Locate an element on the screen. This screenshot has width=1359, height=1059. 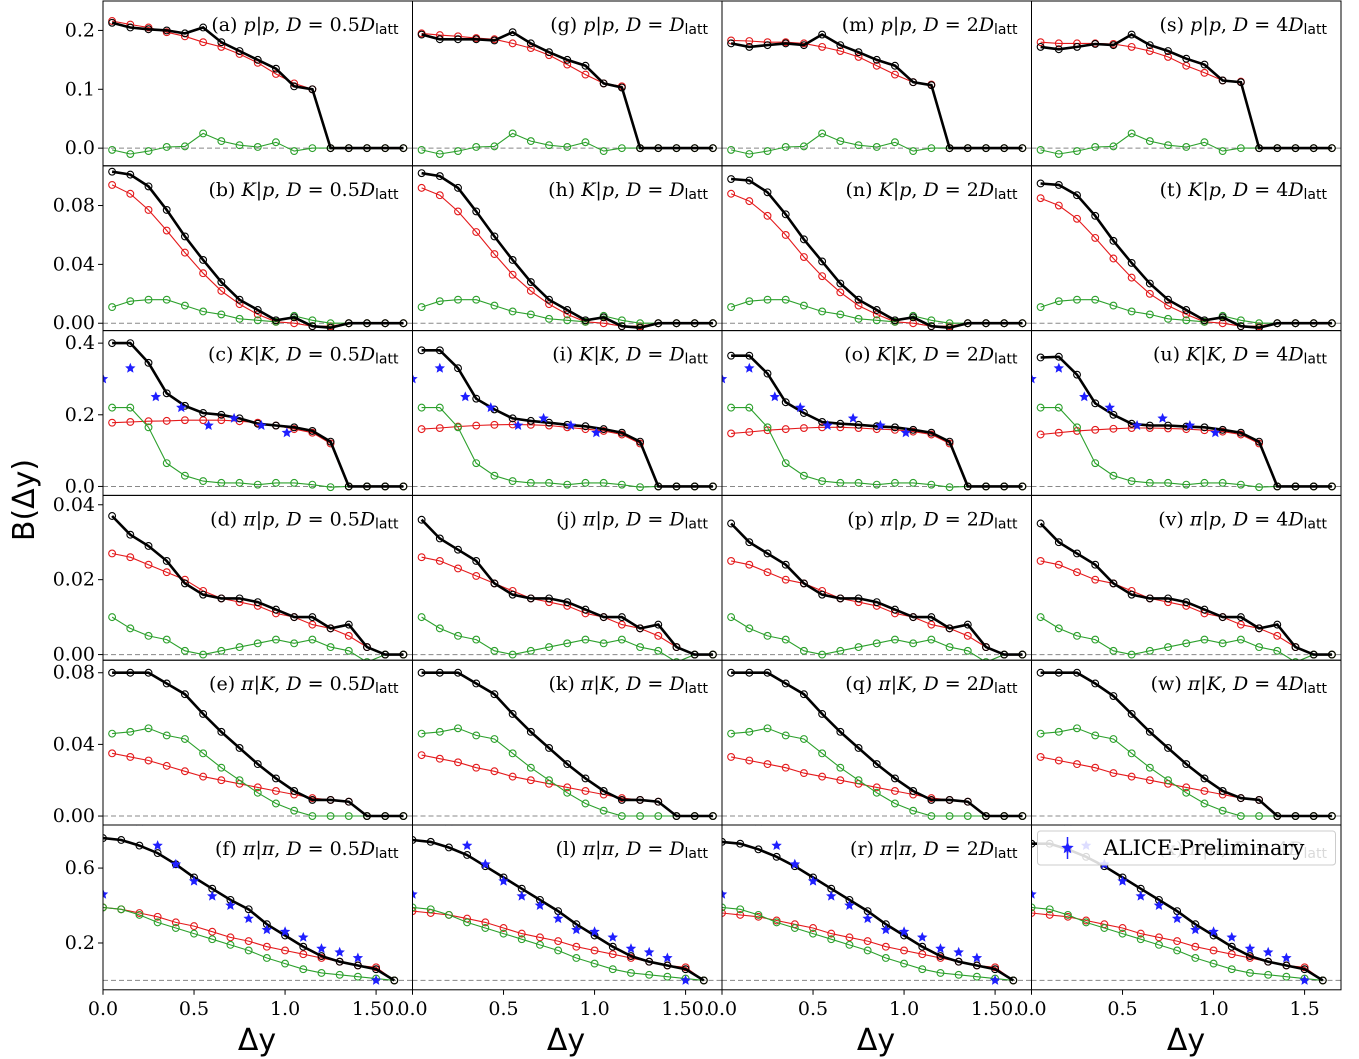
panel-title-part: = 2 is located at coordinates (959, 355).